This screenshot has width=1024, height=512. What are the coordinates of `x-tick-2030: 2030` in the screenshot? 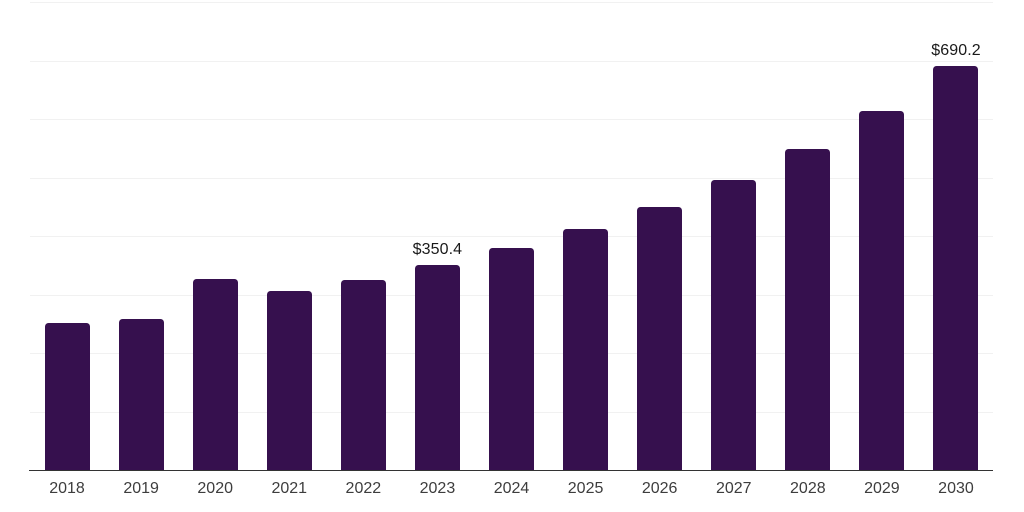 It's located at (956, 488).